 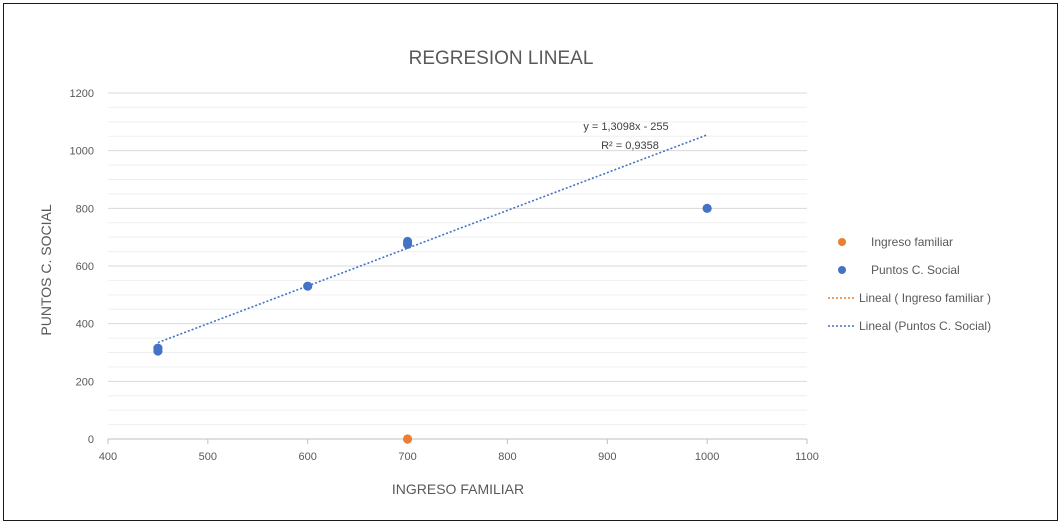 What do you see at coordinates (501, 58) in the screenshot?
I see `chart-title: REGRESION LINEAL` at bounding box center [501, 58].